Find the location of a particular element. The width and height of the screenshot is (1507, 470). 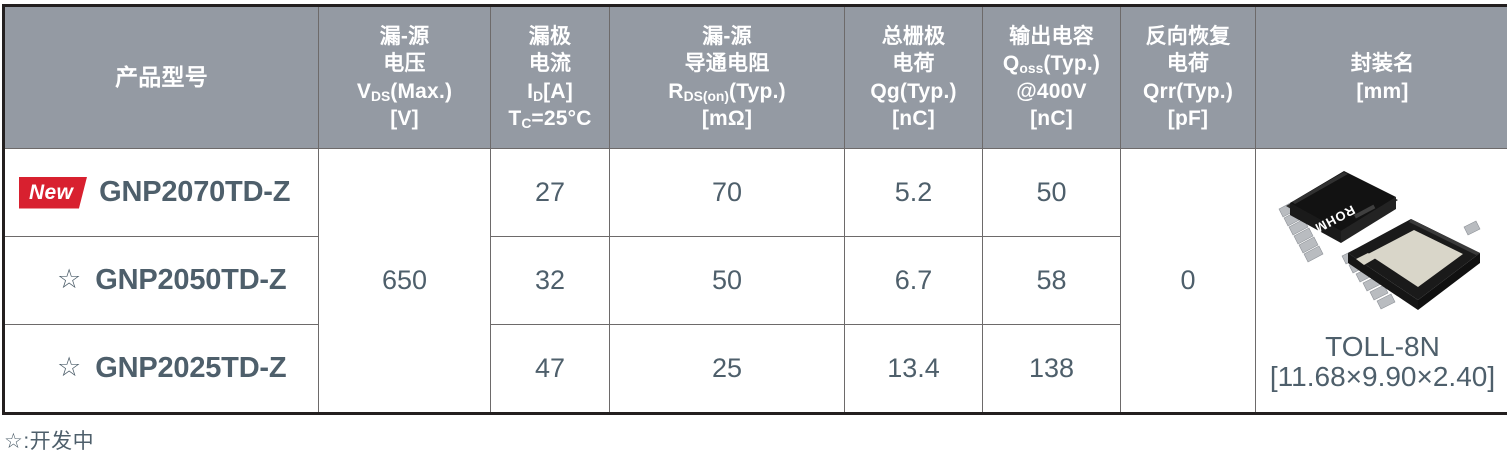

cell-id: 32 is located at coordinates (550, 281).